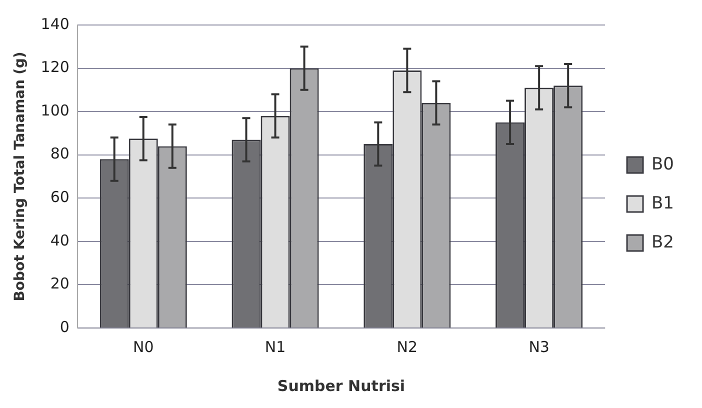 The width and height of the screenshot is (702, 408). I want to click on y-tick-label: 80, so click(60, 153).